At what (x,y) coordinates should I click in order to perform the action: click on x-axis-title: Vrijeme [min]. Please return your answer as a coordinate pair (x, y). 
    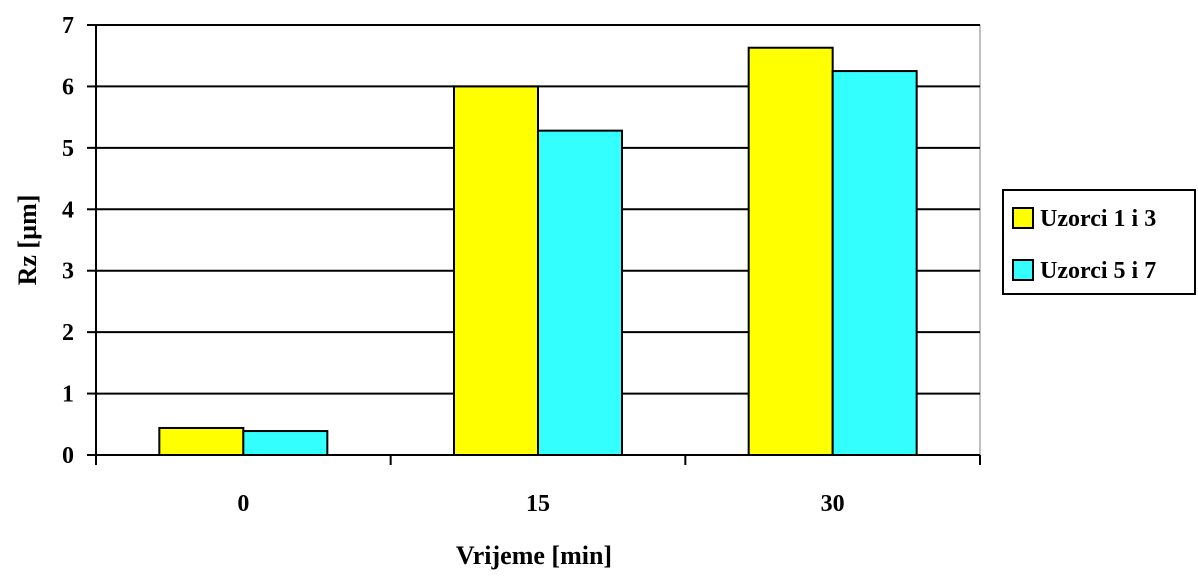
    Looking at the image, I should click on (534, 555).